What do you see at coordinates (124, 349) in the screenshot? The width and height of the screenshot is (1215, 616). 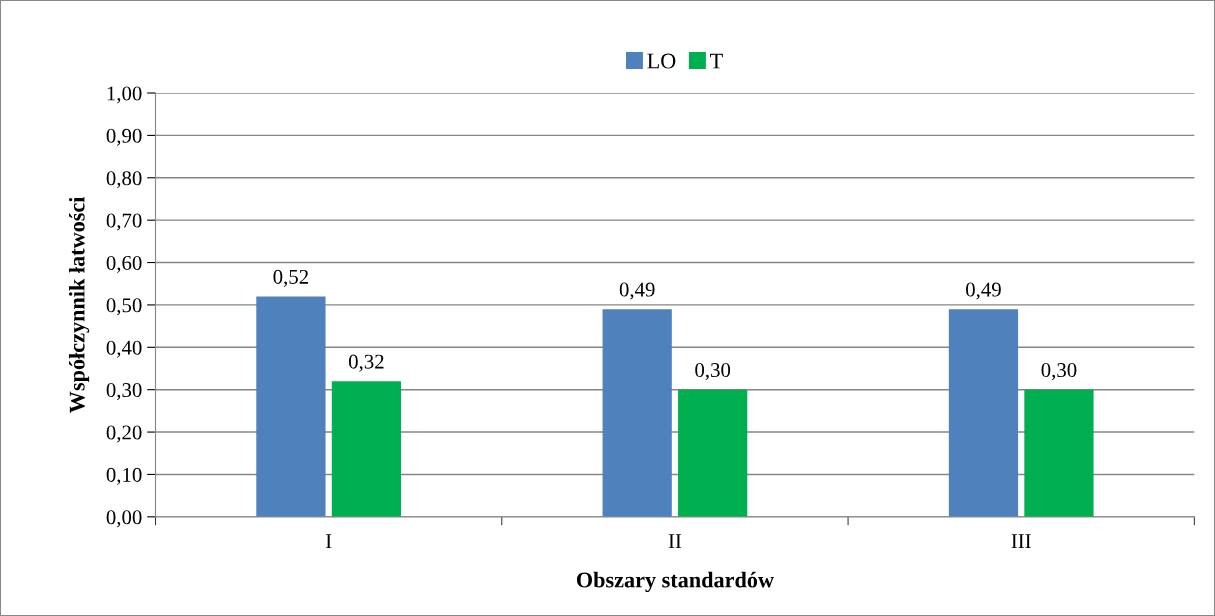 I see `y-tick-label: 0,40` at bounding box center [124, 349].